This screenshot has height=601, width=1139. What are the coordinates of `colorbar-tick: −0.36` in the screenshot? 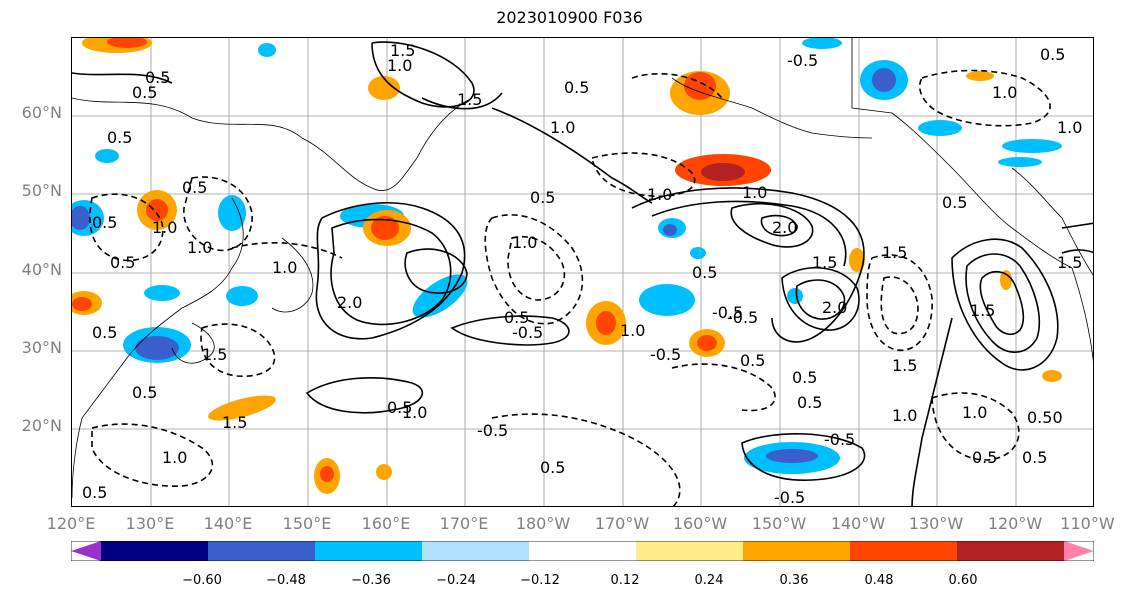 It's located at (371, 580).